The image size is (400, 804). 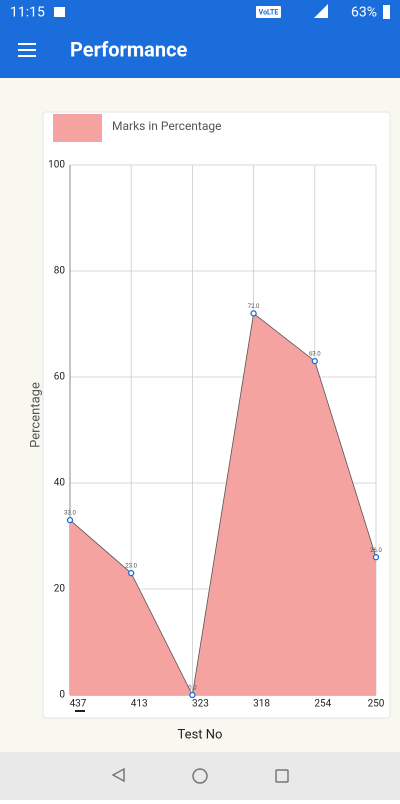 What do you see at coordinates (35, 415) in the screenshot?
I see `y-axis-label: Percentage` at bounding box center [35, 415].